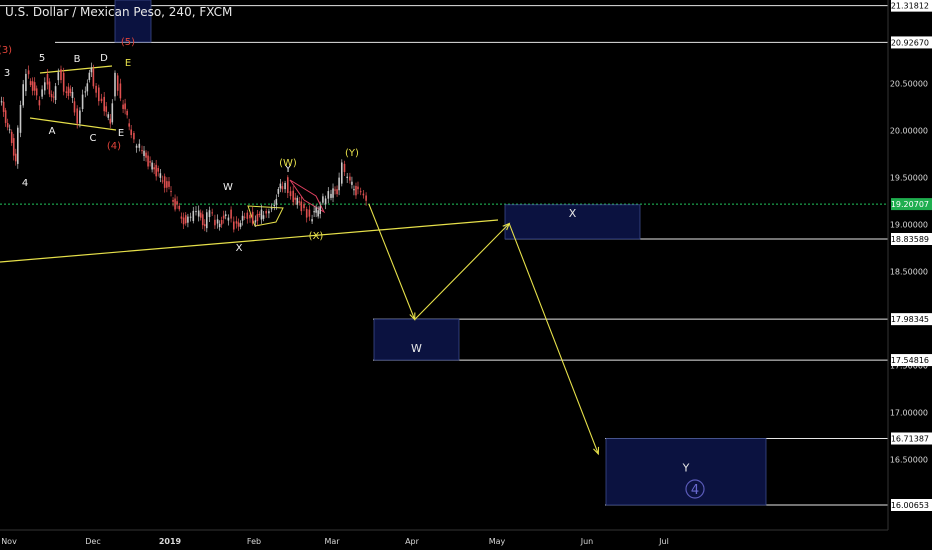 The image size is (932, 550). I want to click on wave-label: (W), so click(288, 163).